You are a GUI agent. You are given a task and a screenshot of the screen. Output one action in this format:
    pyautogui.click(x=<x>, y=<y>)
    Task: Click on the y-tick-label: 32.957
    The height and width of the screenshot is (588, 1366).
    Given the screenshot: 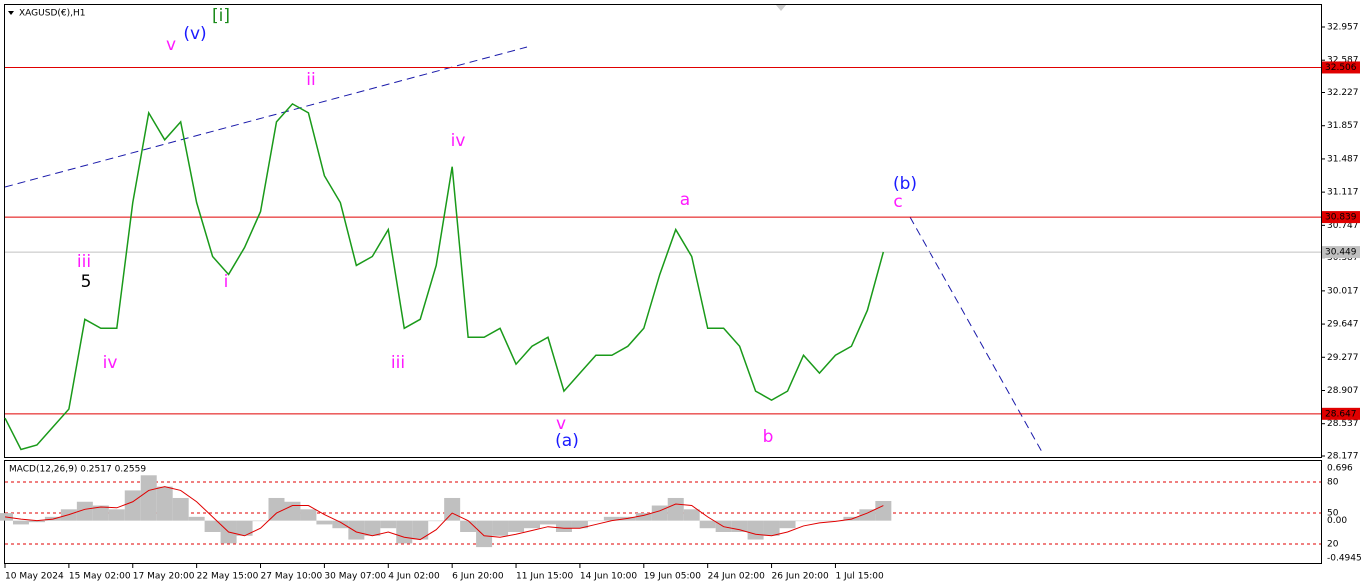 What is the action you would take?
    pyautogui.click(x=1343, y=27)
    